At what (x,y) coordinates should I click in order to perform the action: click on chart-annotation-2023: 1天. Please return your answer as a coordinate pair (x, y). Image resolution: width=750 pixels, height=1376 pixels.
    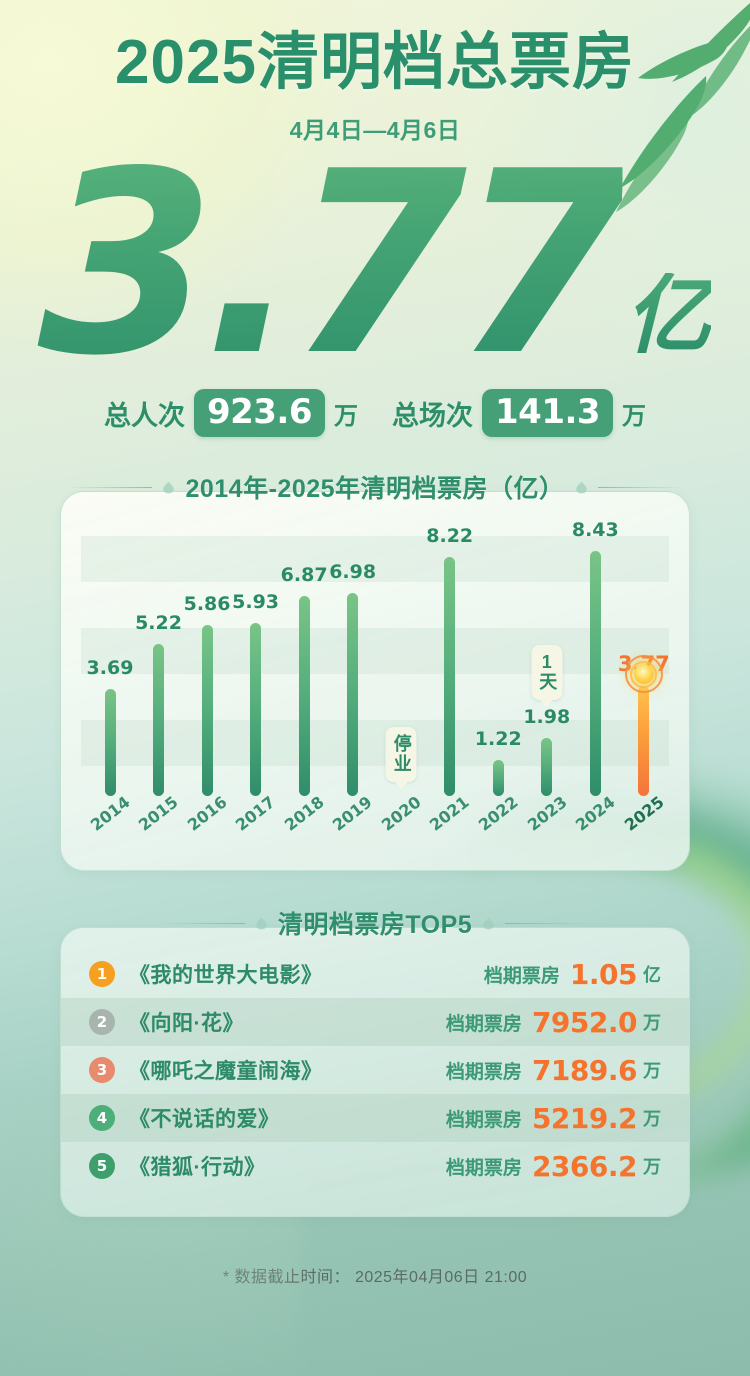
    Looking at the image, I should click on (547, 672).